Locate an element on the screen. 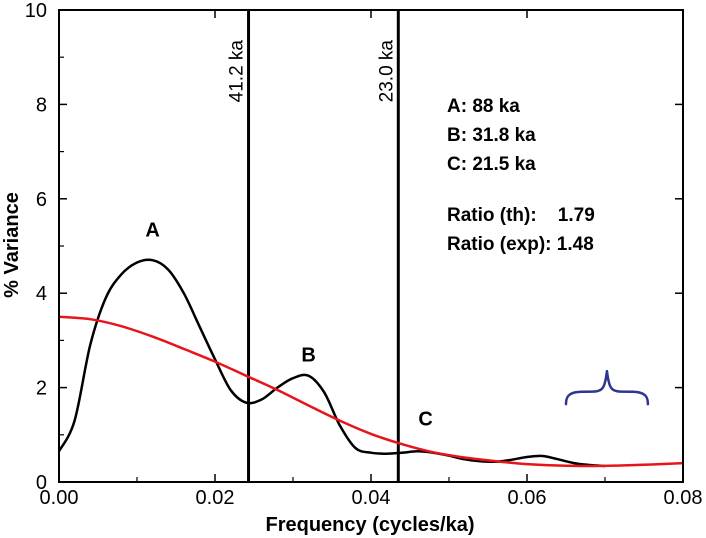  x-tick-label: 0.00 is located at coordinates (59, 498).